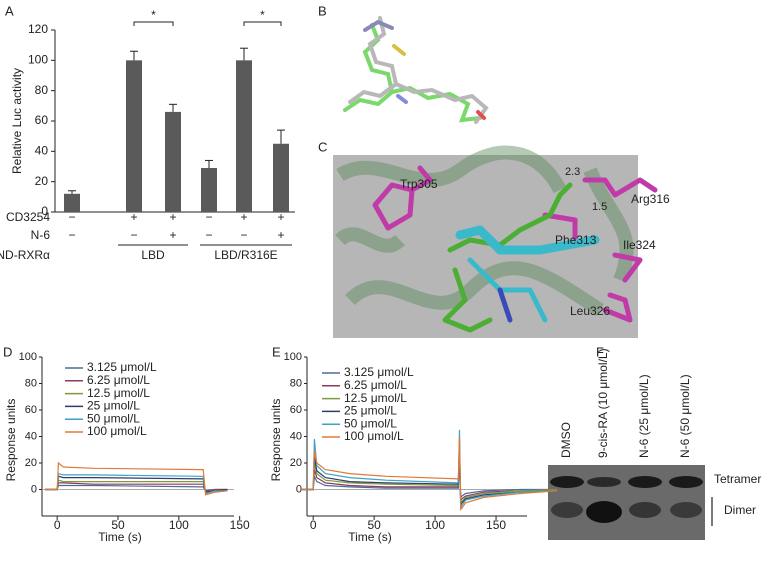  I want to click on panel-label: D, so click(7, 351).